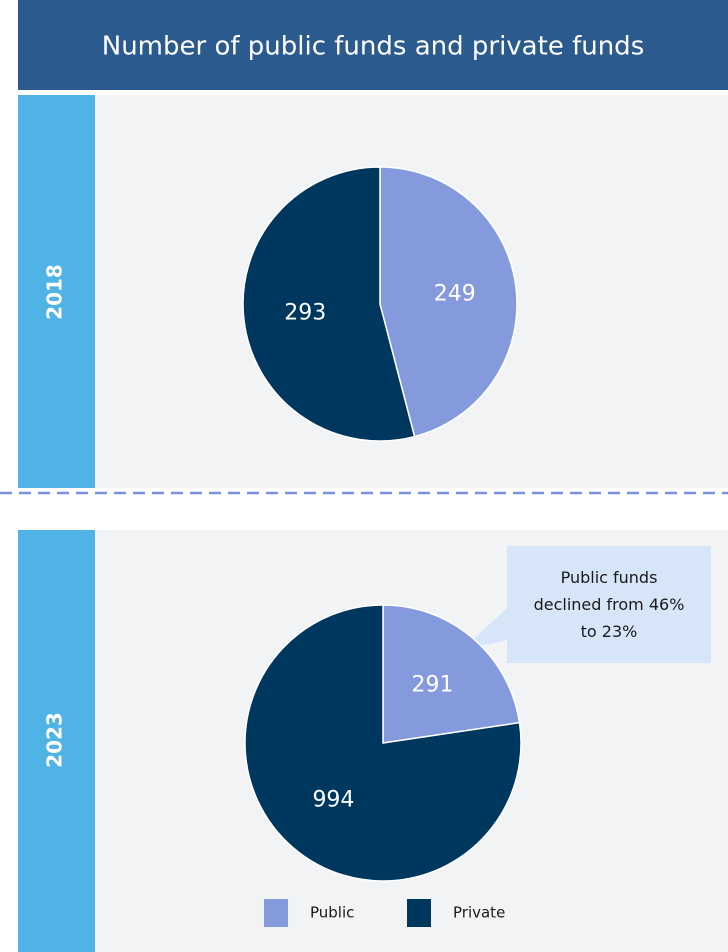 This screenshot has height=952, width=728. Describe the element at coordinates (333, 799) in the screenshot. I see `data-label: 994` at that location.